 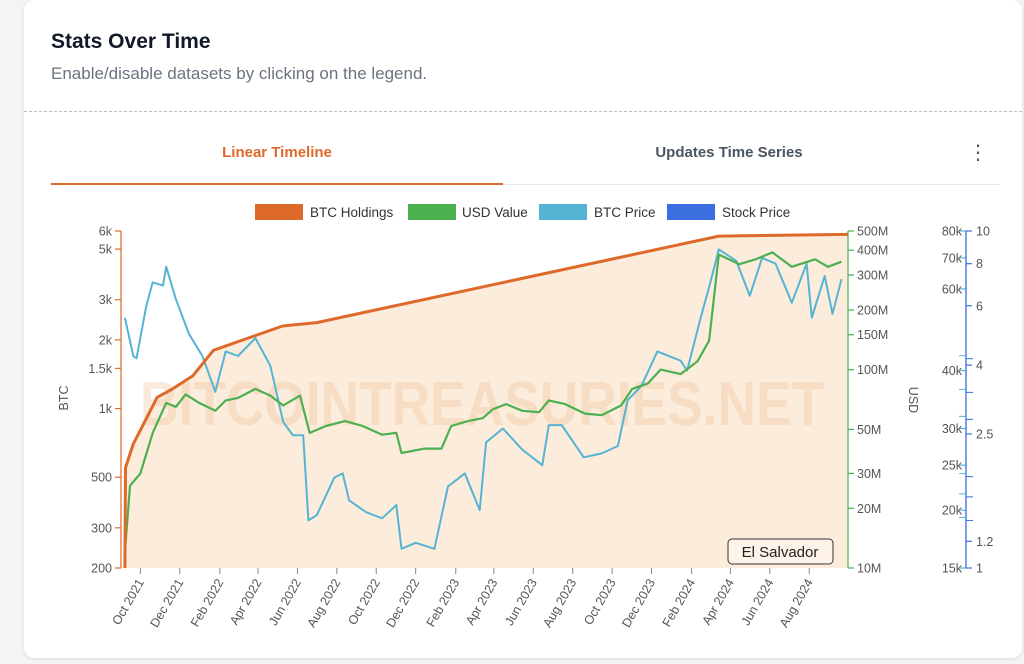 I want to click on stock-price-axis-tick-label: 4, so click(x=979, y=366).